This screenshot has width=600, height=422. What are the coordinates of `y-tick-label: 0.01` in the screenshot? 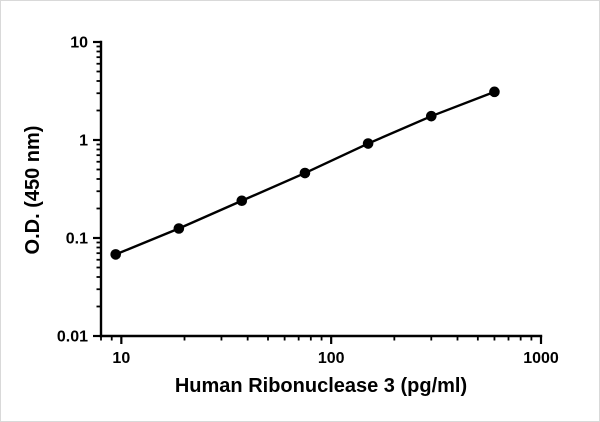 It's located at (72, 337).